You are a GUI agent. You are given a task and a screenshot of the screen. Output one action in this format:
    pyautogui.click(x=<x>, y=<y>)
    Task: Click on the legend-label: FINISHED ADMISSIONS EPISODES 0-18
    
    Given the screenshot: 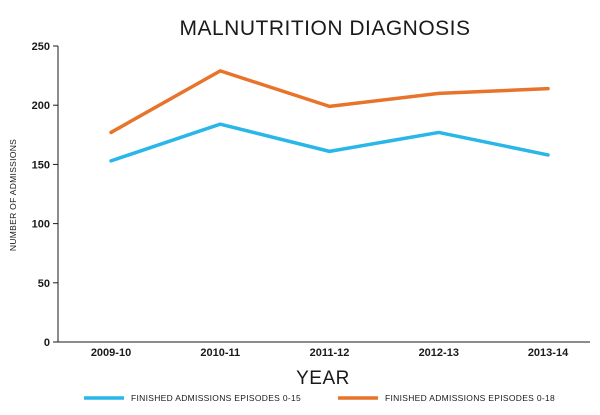 What is the action you would take?
    pyautogui.click(x=470, y=398)
    